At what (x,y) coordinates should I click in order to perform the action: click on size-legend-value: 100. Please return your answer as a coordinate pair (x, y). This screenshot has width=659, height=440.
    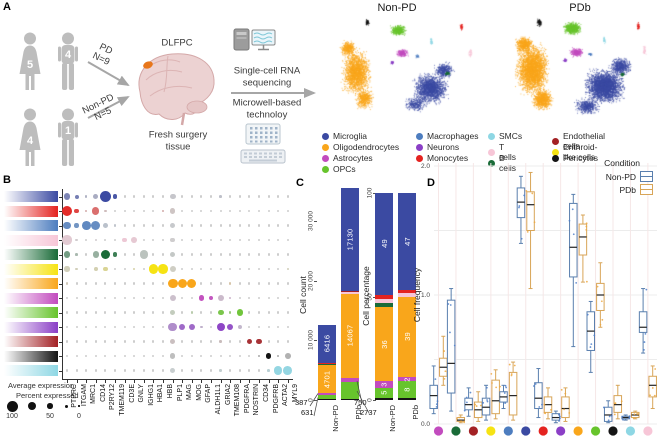
    Looking at the image, I should click on (12, 416).